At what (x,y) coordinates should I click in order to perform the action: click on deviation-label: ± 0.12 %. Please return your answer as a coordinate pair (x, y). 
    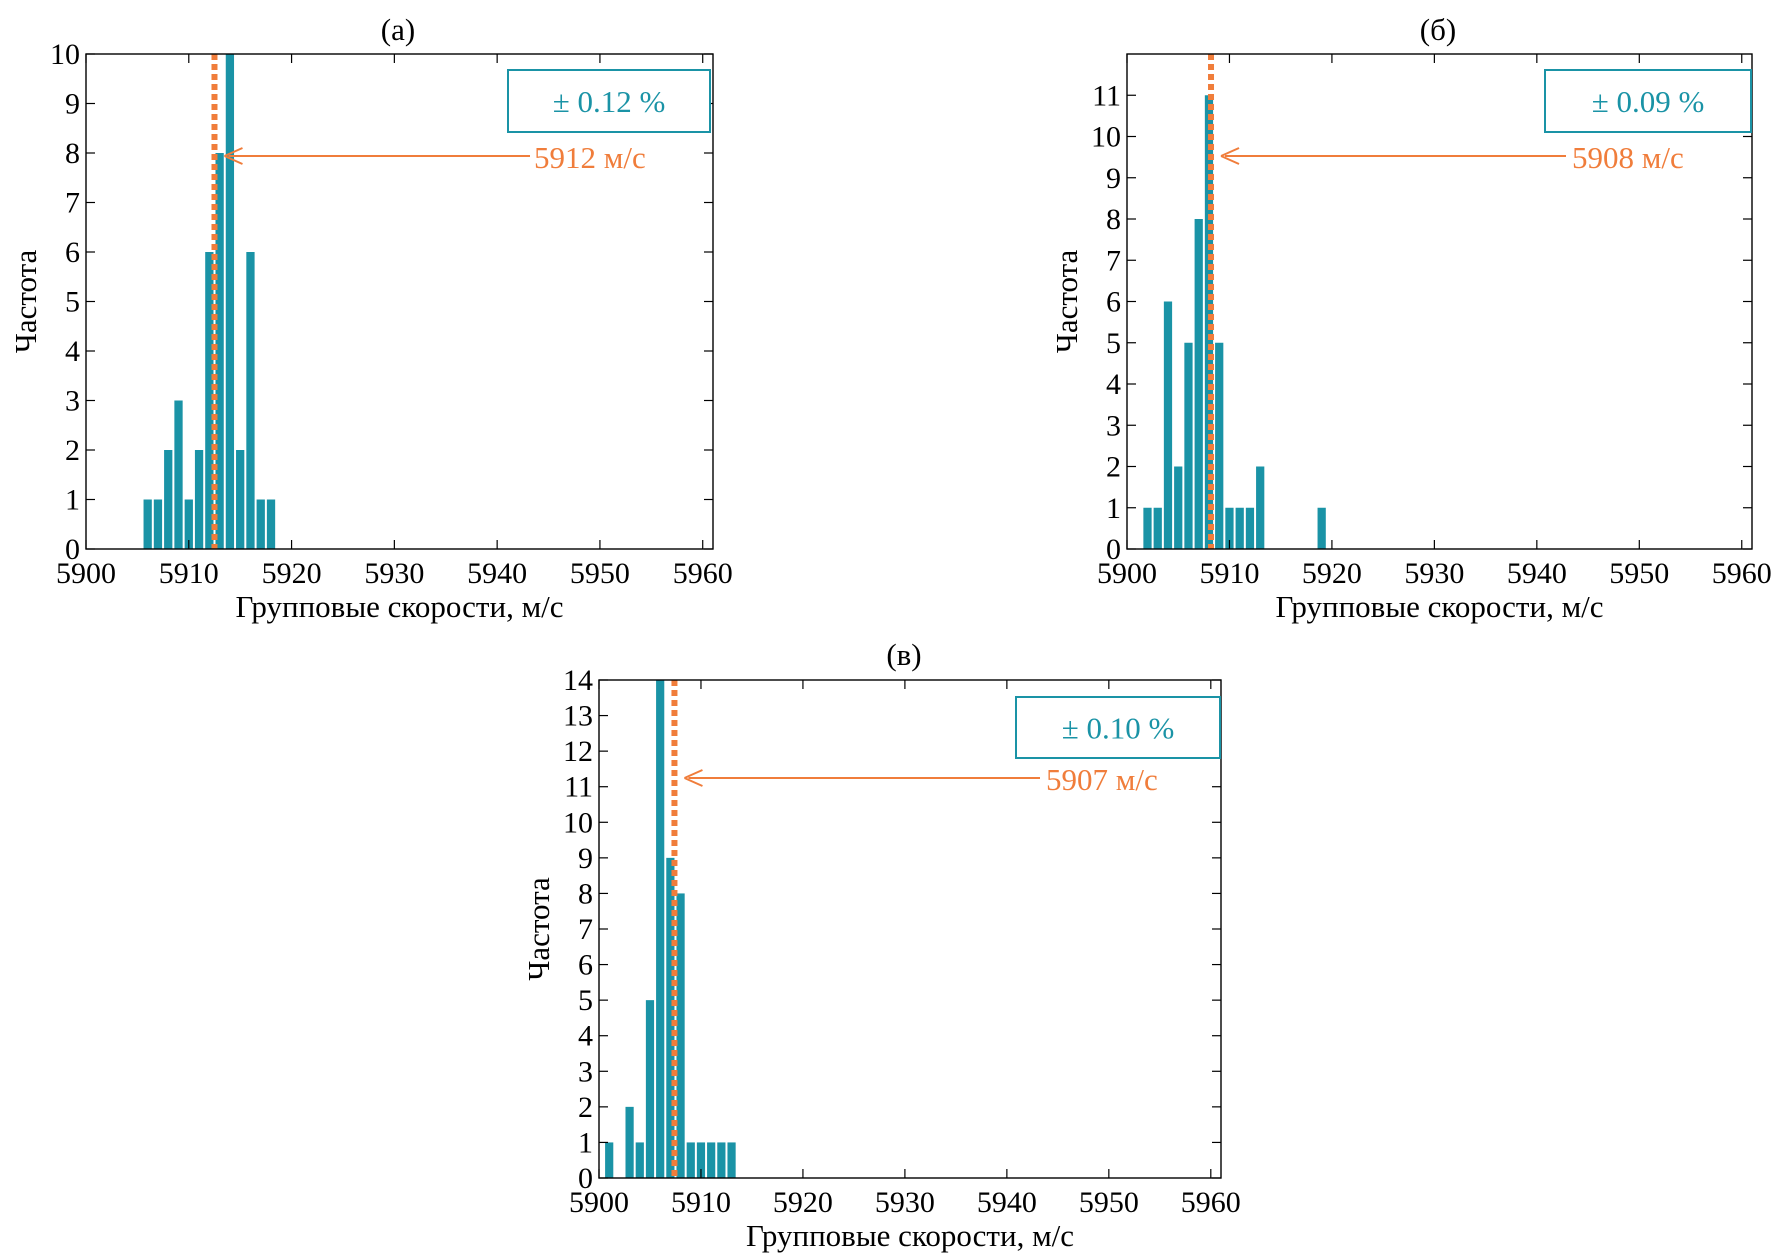
    Looking at the image, I should click on (609, 101).